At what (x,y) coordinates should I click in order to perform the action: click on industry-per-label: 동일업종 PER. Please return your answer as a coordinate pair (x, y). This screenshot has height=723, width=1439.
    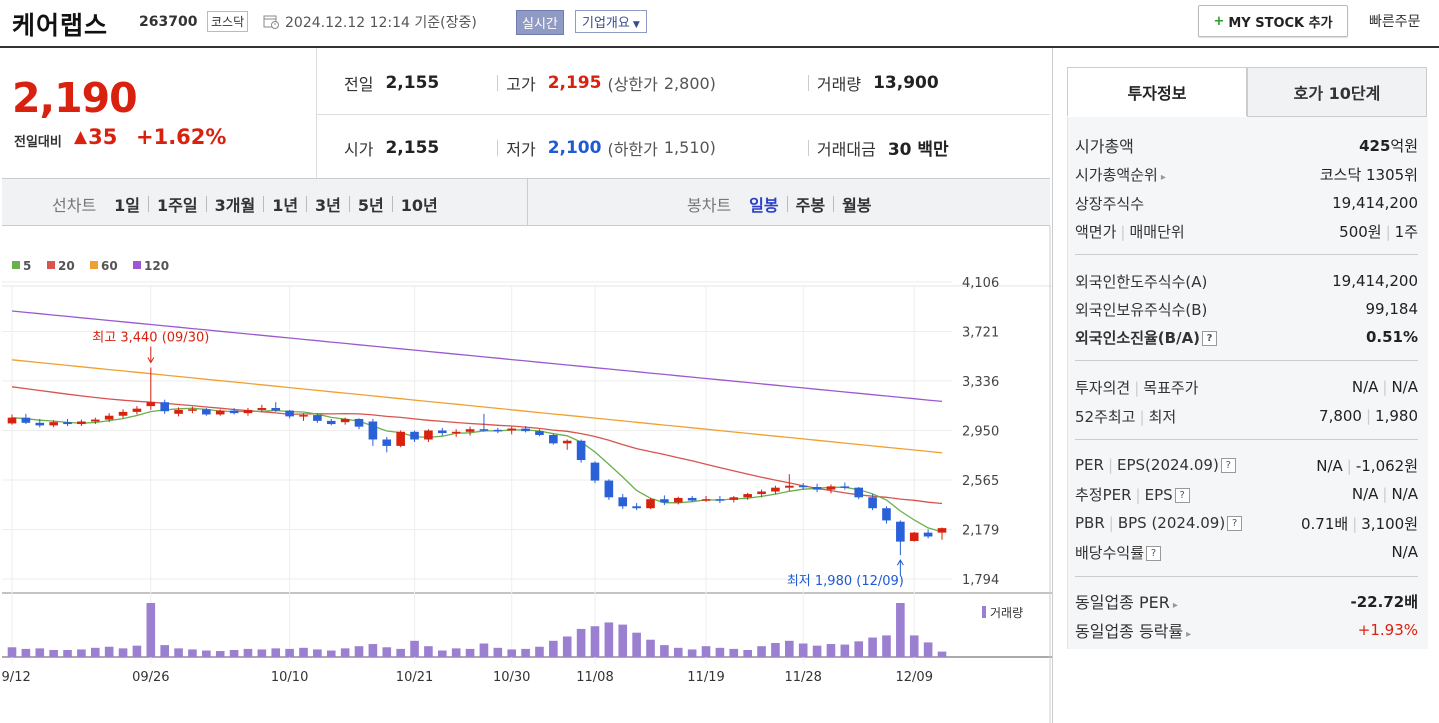
    Looking at the image, I should click on (1122, 602).